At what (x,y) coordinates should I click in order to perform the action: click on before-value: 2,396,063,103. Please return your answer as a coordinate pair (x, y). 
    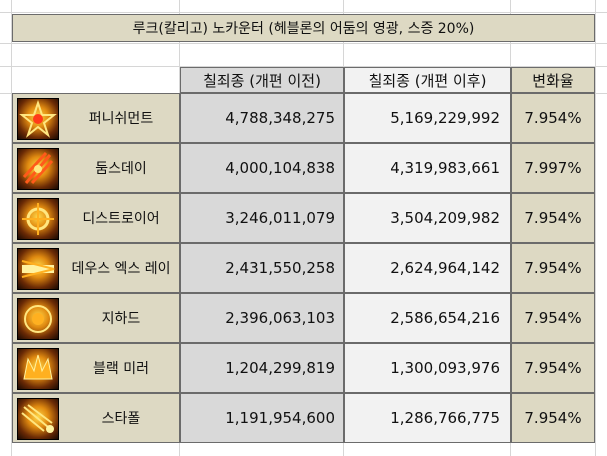
    Looking at the image, I should click on (280, 318).